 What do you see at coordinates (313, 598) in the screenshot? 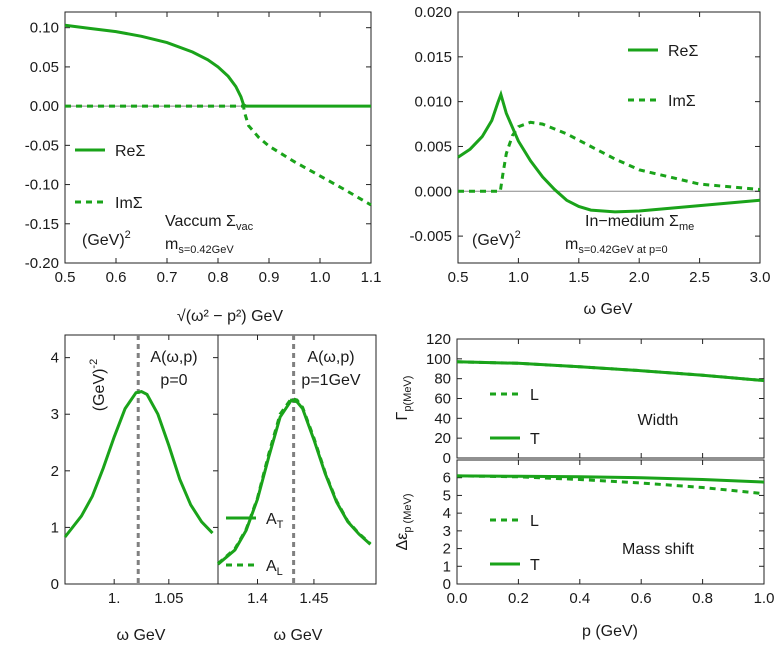
I see `a1-xtick-label: 1.45` at bounding box center [313, 598].